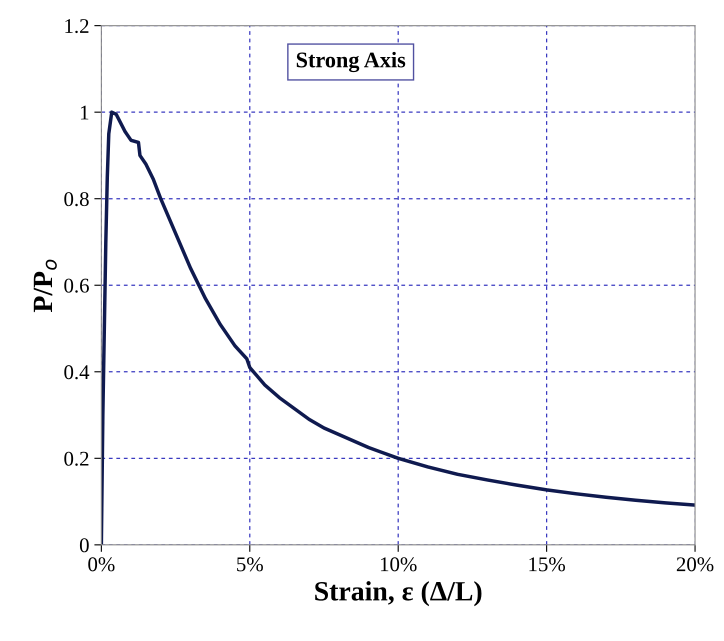 The image size is (724, 641). I want to click on y-axis-title: P/P$_{o}$, so click(45, 286).